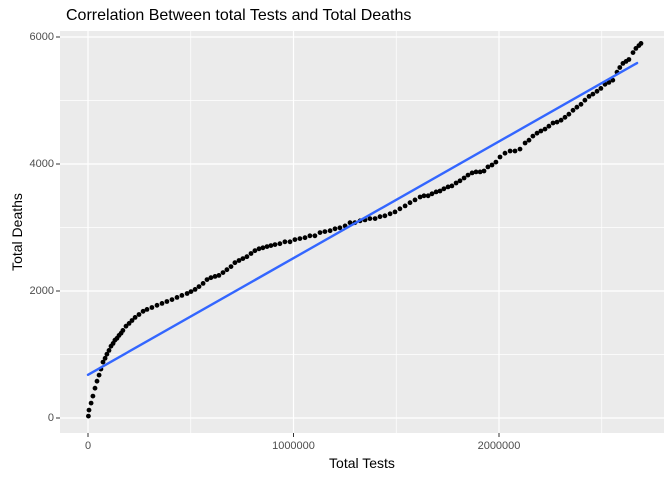 The width and height of the screenshot is (672, 480). Describe the element at coordinates (499, 446) in the screenshot. I see `x-tick-label: 2000000` at that location.